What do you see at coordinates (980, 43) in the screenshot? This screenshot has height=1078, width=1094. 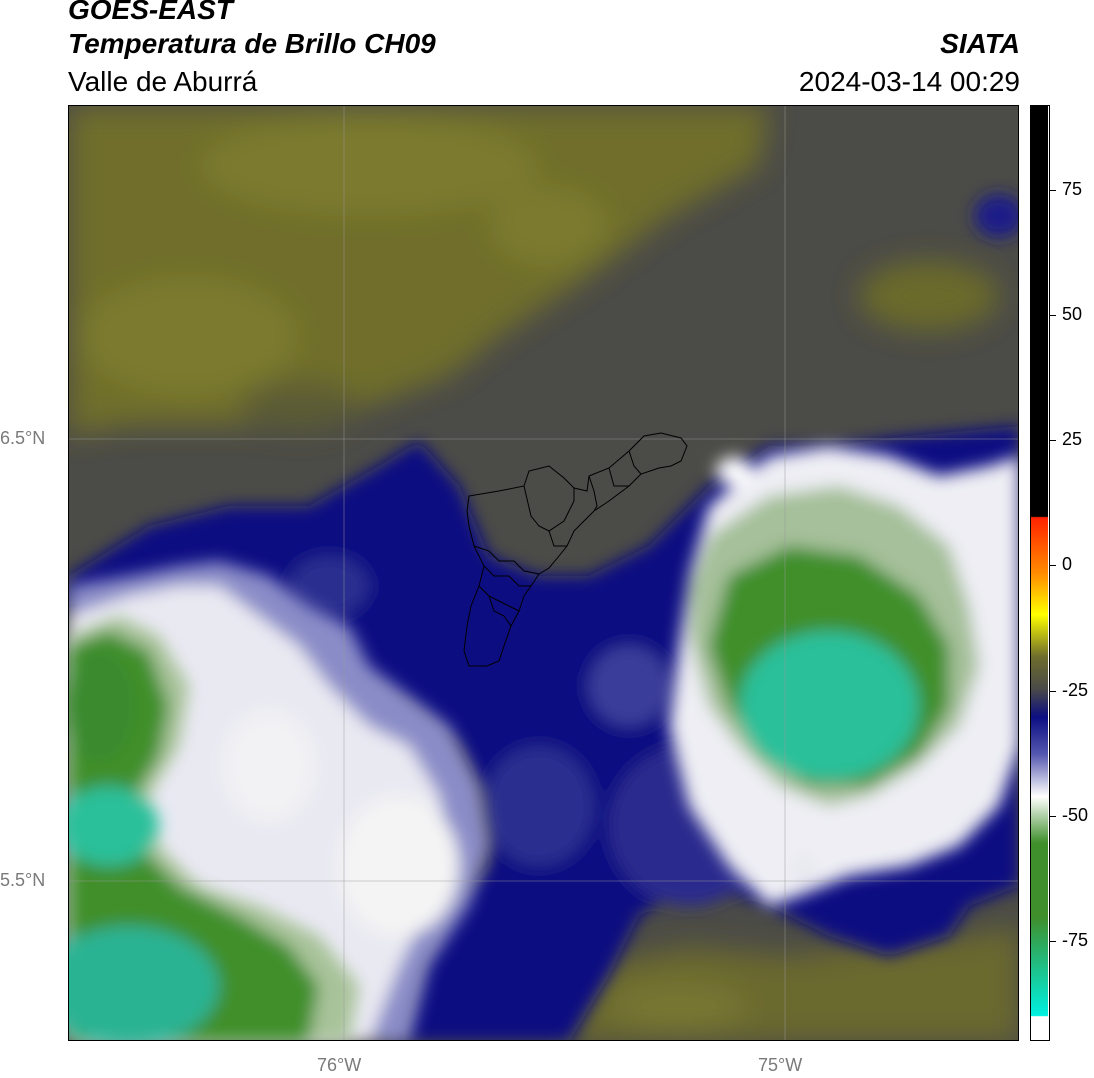 I see `organization-label: SIATA` at bounding box center [980, 43].